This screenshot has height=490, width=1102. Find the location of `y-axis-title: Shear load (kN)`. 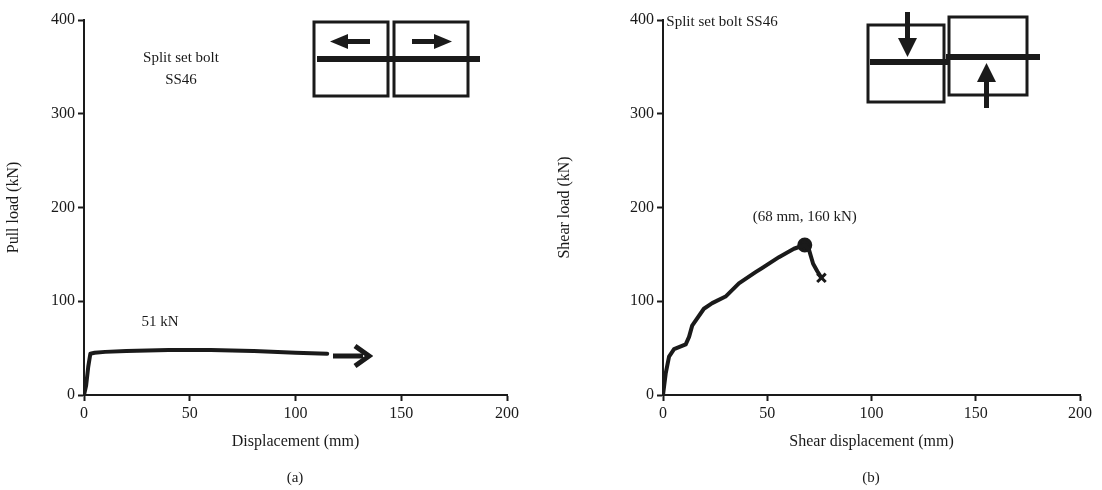

y-axis-title: Shear load (kN) is located at coordinates (563, 207).